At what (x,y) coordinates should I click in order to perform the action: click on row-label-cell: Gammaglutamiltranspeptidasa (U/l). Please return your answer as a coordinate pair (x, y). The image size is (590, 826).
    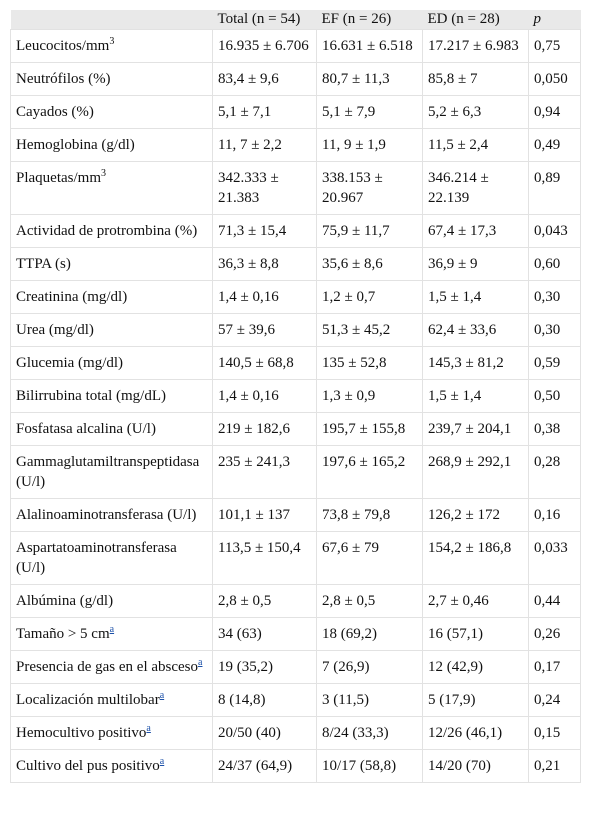
    Looking at the image, I should click on (111, 472).